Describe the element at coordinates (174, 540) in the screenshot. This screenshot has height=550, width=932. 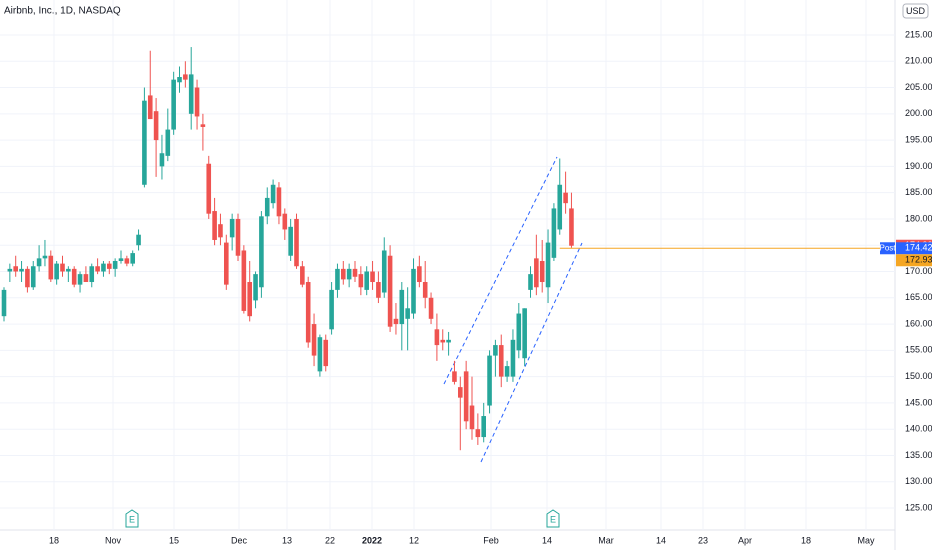
I see `x-tick-label: 15` at that location.